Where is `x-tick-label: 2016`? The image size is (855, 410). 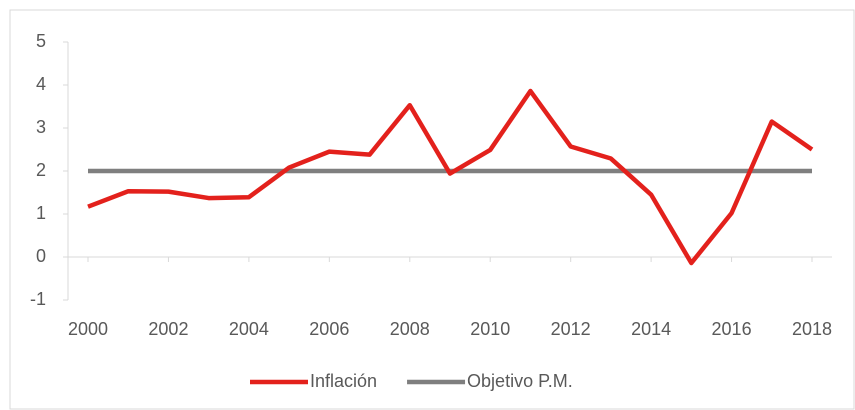
x-tick-label: 2016 is located at coordinates (732, 329).